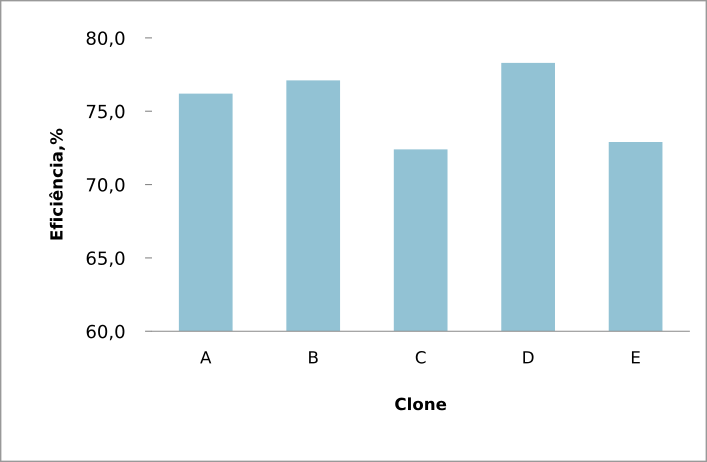 The image size is (707, 462). I want to click on x-axis-title: Clone, so click(420, 403).